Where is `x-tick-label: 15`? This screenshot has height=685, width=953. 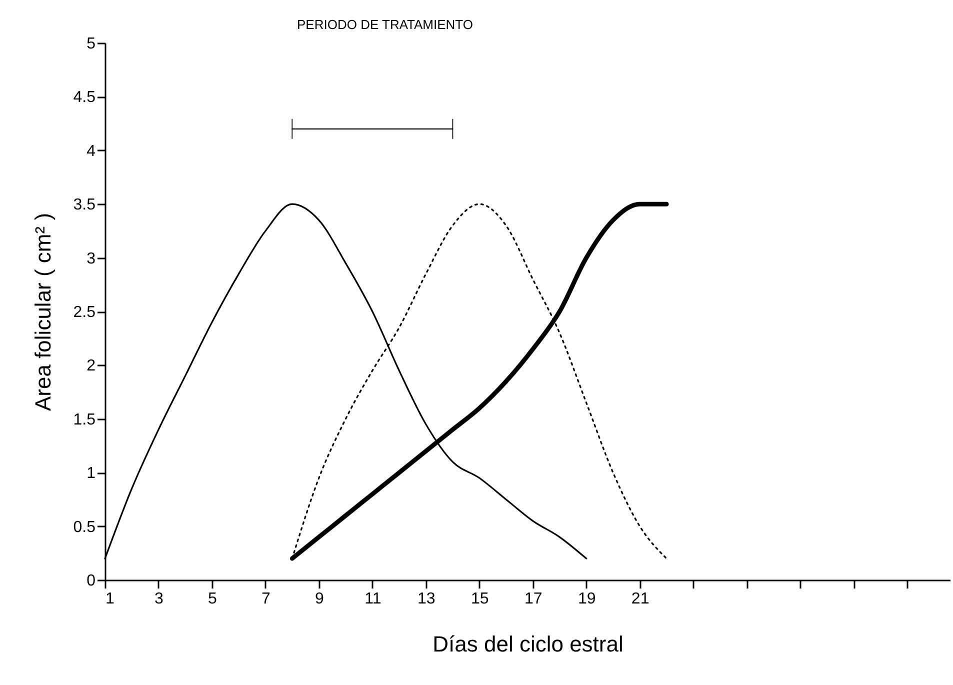
x-tick-label: 15 is located at coordinates (479, 599).